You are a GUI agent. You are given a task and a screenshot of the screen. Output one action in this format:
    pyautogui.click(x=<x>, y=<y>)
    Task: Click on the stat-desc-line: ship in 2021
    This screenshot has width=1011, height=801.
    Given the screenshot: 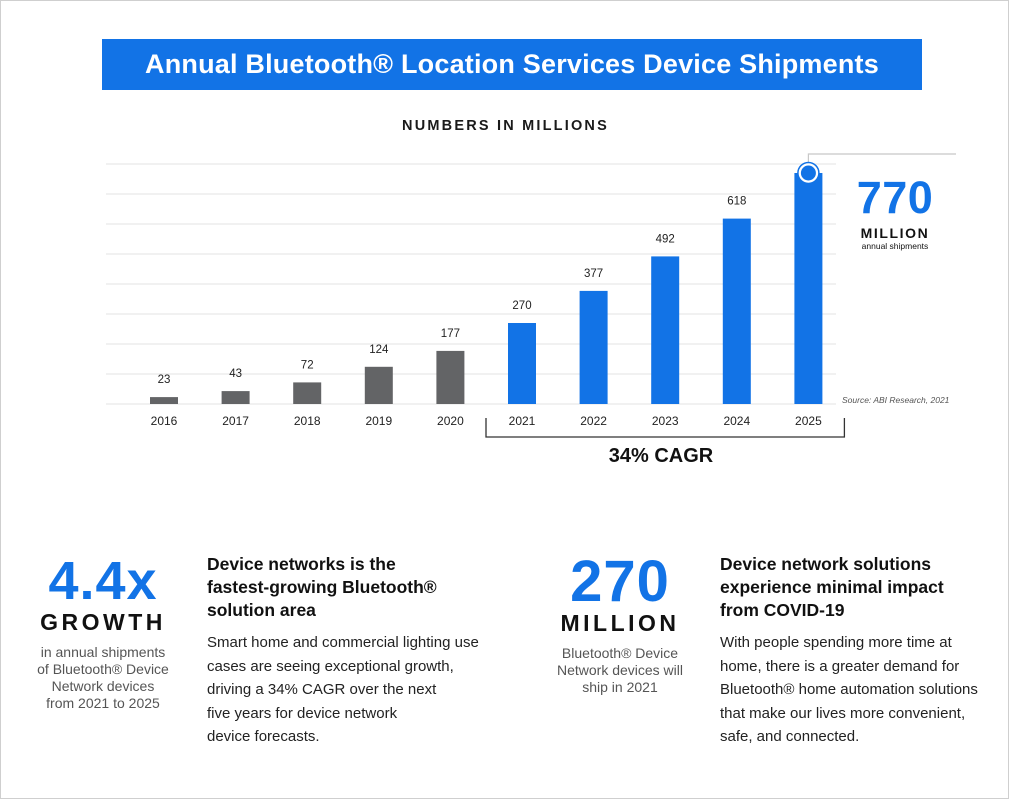 What is the action you would take?
    pyautogui.click(x=620, y=687)
    